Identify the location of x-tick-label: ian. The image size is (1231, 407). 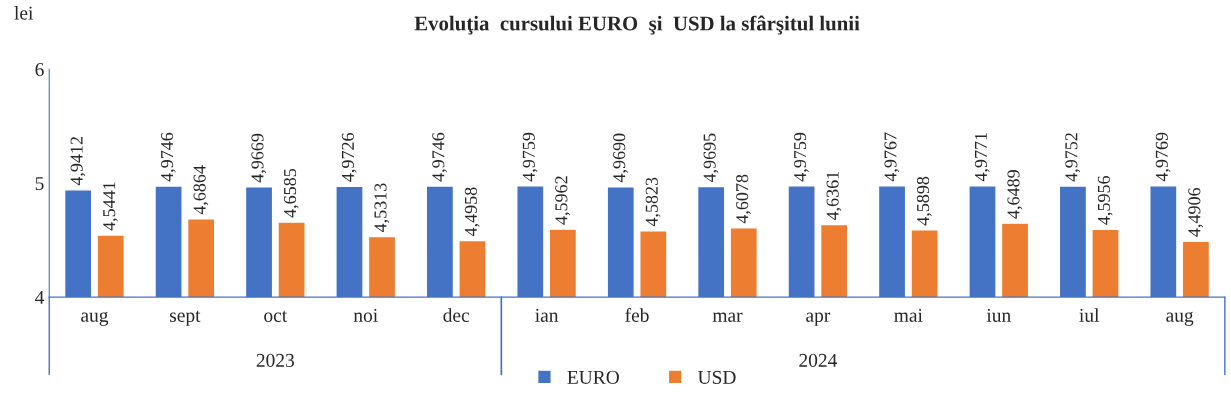
(547, 315).